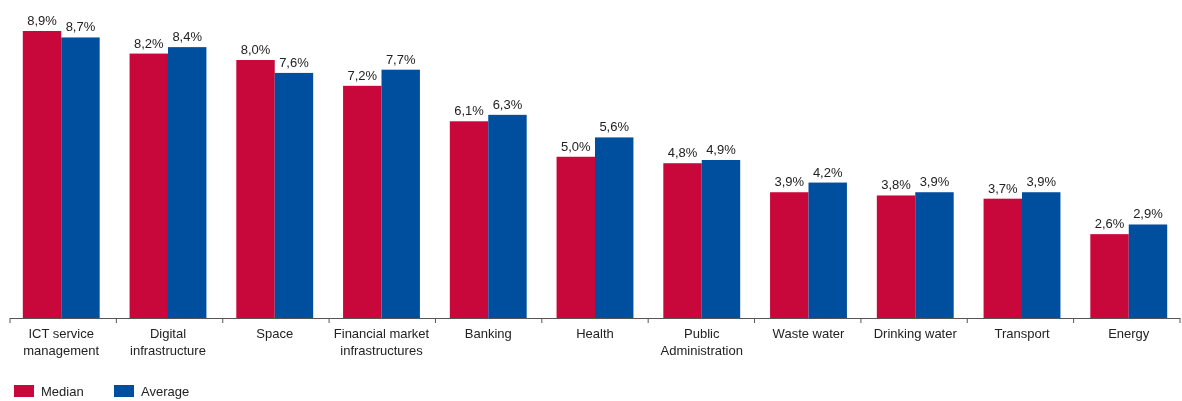 The width and height of the screenshot is (1182, 401). I want to click on data-label: 2,9%, so click(1148, 214).